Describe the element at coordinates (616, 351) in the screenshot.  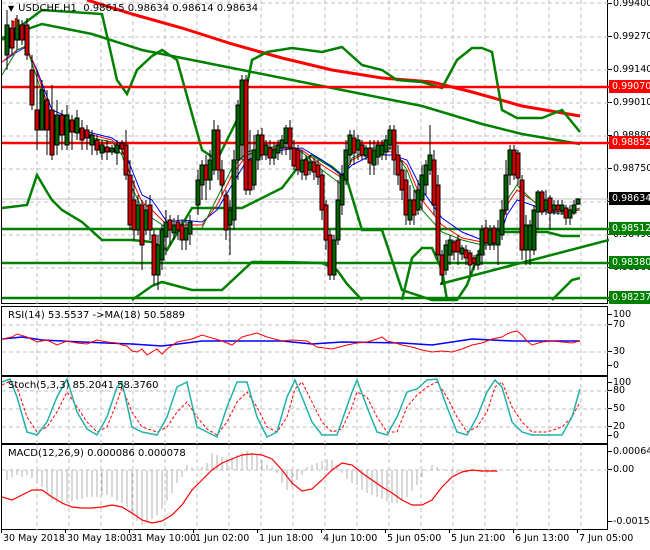
I see `rsi-tick: 30` at that location.